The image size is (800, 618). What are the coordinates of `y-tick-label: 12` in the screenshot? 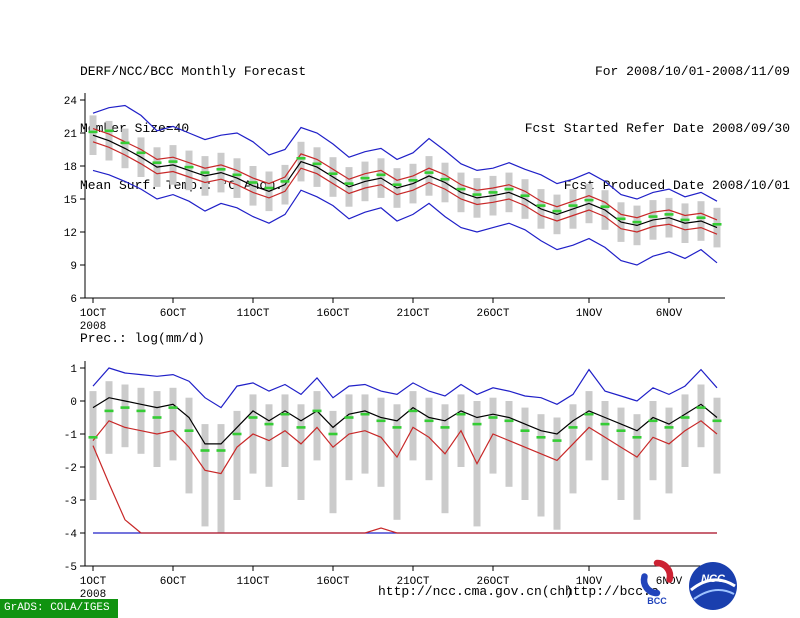 It's located at (70, 234).